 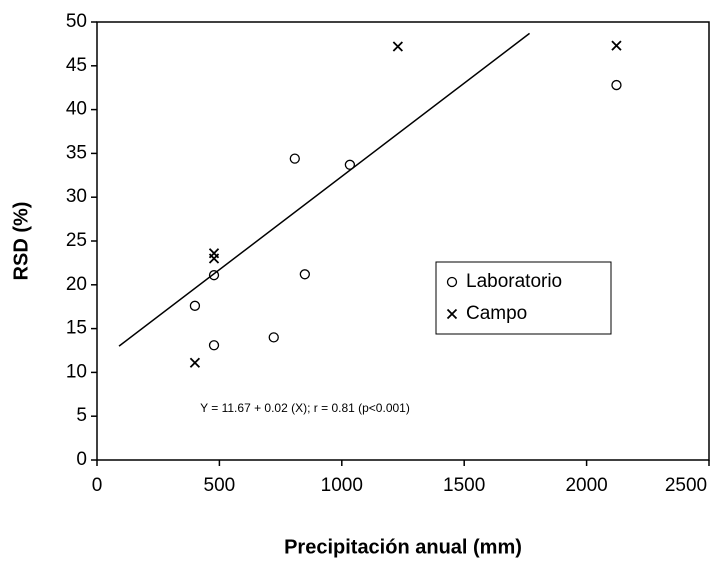 What do you see at coordinates (21, 241) in the screenshot?
I see `y-axis-title: RSD (%)` at bounding box center [21, 241].